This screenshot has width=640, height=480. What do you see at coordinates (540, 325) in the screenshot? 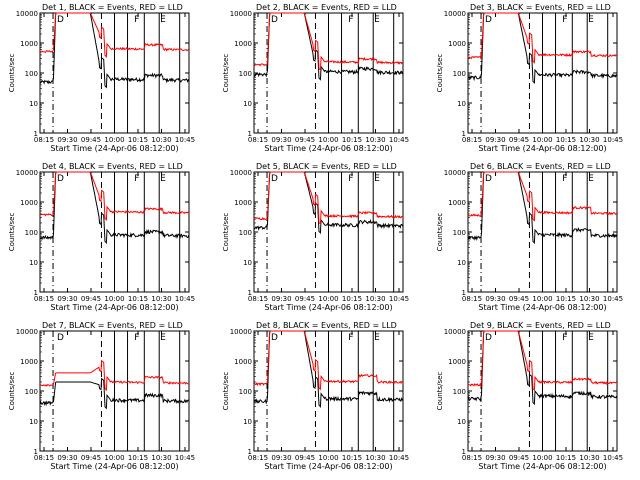
I see `panel-title: Det 9, BLACK = Events, RED = LLD` at bounding box center [540, 325].